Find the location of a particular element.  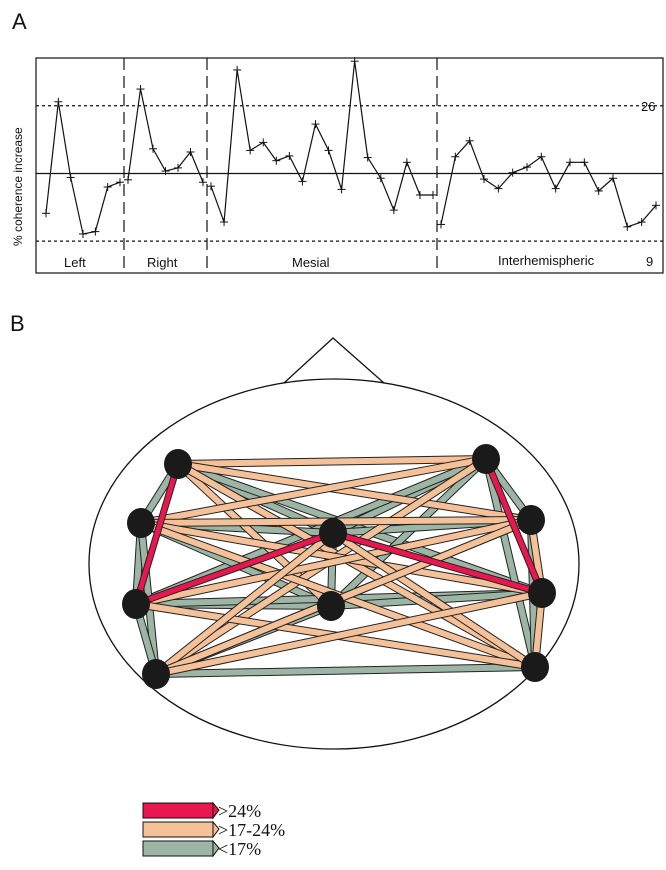

nose-icon is located at coordinates (334, 360).